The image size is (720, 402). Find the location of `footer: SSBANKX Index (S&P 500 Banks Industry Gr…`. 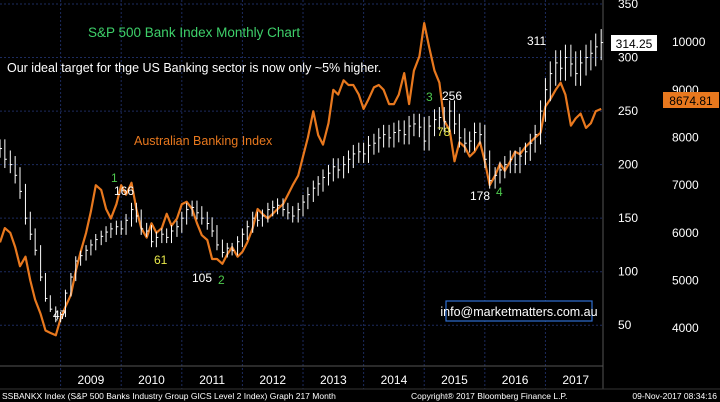

footer: SSBANKX Index (S&P 500 Banks Industry Gr… is located at coordinates (360, 394).